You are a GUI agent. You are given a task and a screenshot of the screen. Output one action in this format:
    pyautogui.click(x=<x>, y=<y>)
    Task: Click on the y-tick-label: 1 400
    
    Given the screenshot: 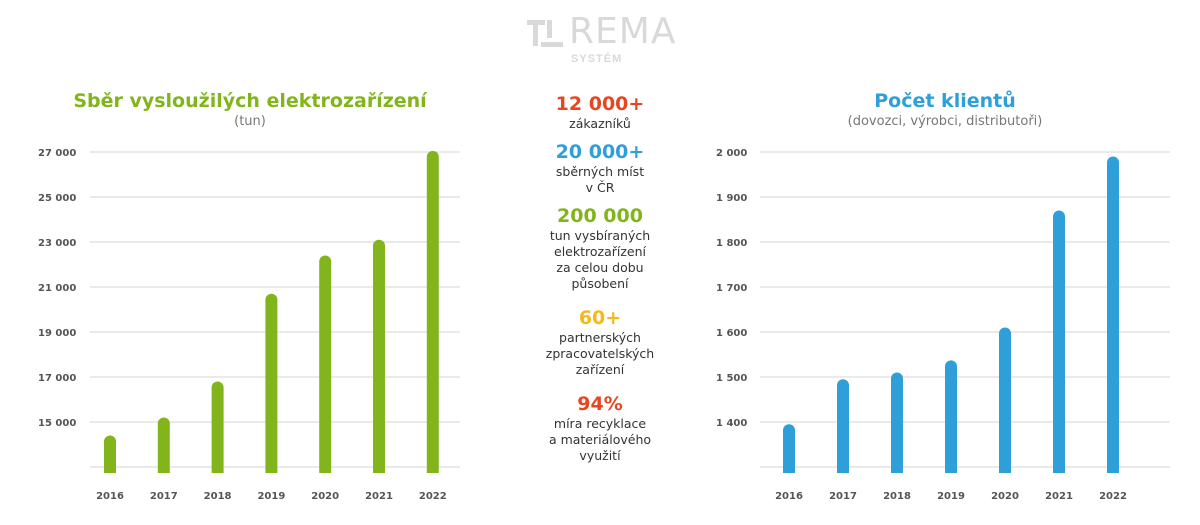 What is the action you would take?
    pyautogui.click(x=731, y=423)
    